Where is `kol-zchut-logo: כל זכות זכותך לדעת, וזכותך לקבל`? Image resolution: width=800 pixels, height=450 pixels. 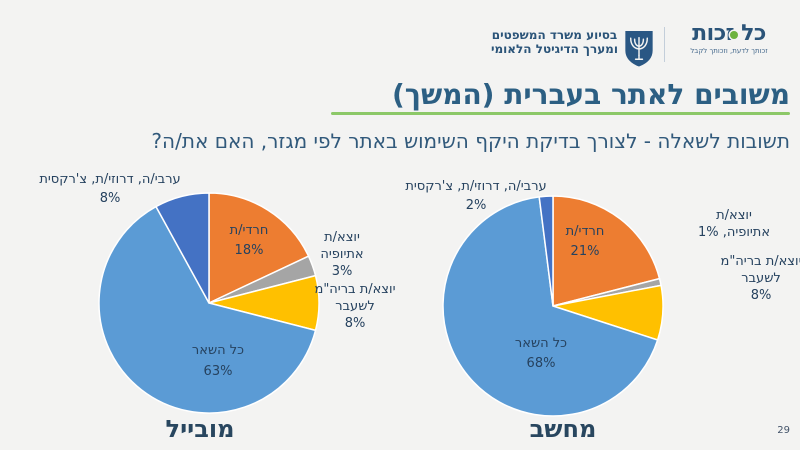 kol-zchut-logo: כל זכות זכותך לדעת, וזכותך לקבל is located at coordinates (729, 38).